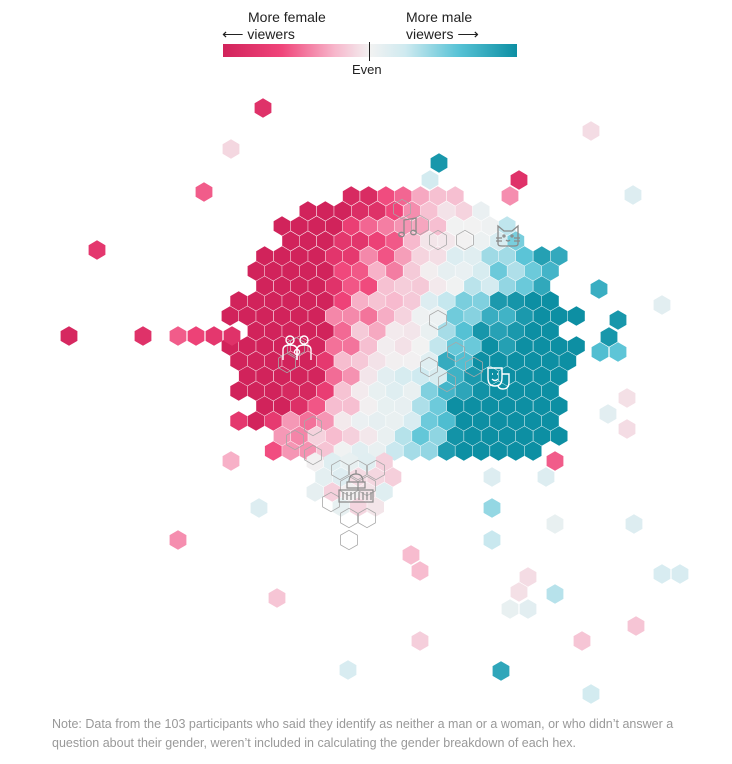 This screenshot has width=732, height=764. What do you see at coordinates (468, 34) in the screenshot?
I see `arrow-right-icon: ⟶` at bounding box center [468, 34].